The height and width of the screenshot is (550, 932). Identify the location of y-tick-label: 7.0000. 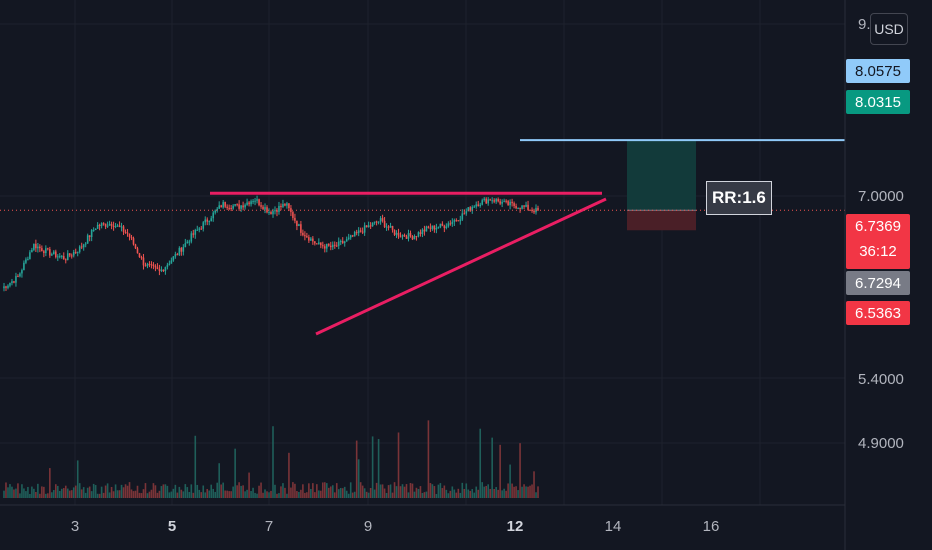
(881, 196).